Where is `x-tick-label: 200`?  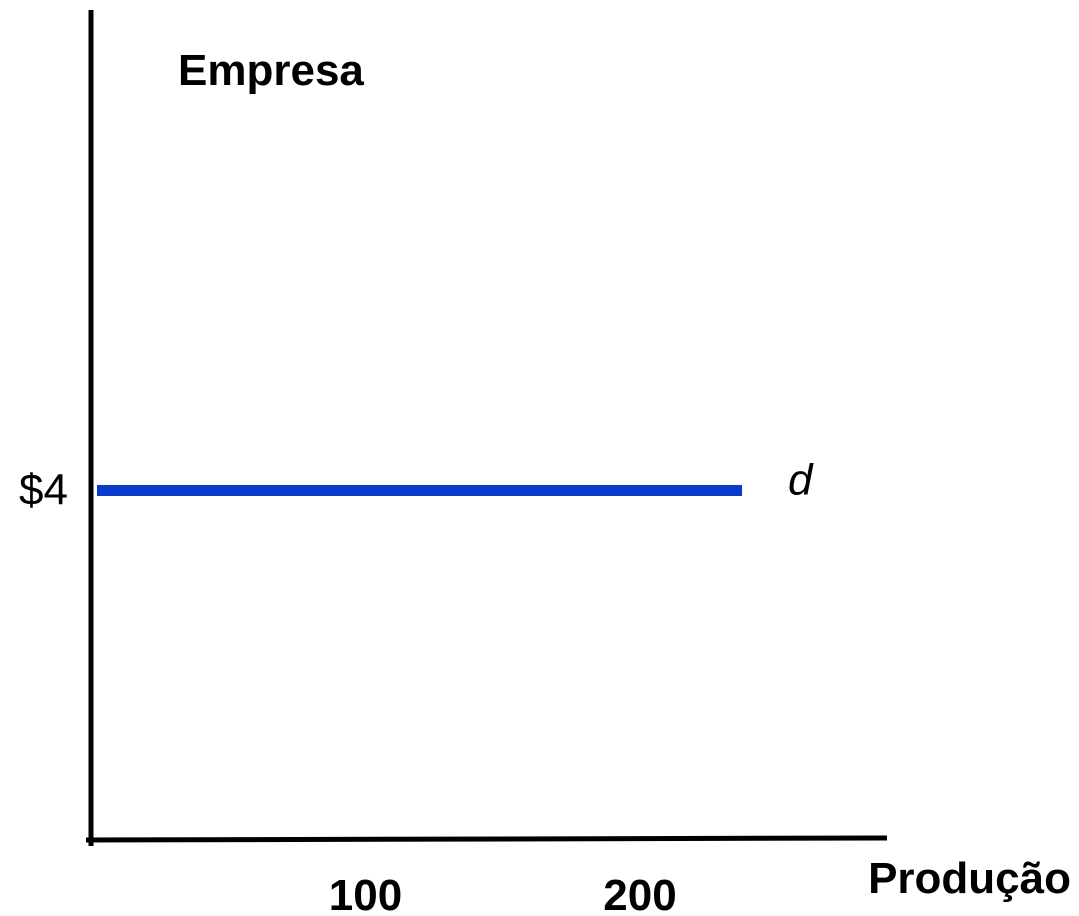 x-tick-label: 200 is located at coordinates (639, 893).